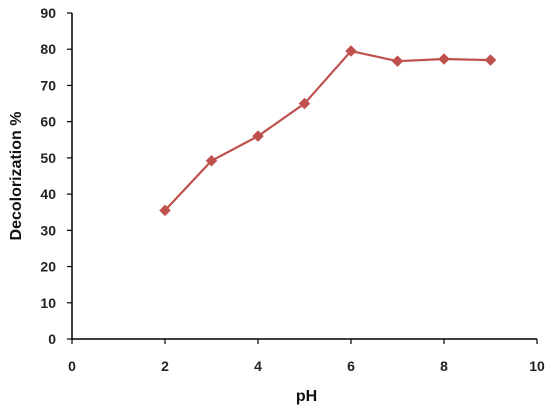 Image resolution: width=550 pixels, height=407 pixels. I want to click on y-tick-label: 70, so click(48, 85).